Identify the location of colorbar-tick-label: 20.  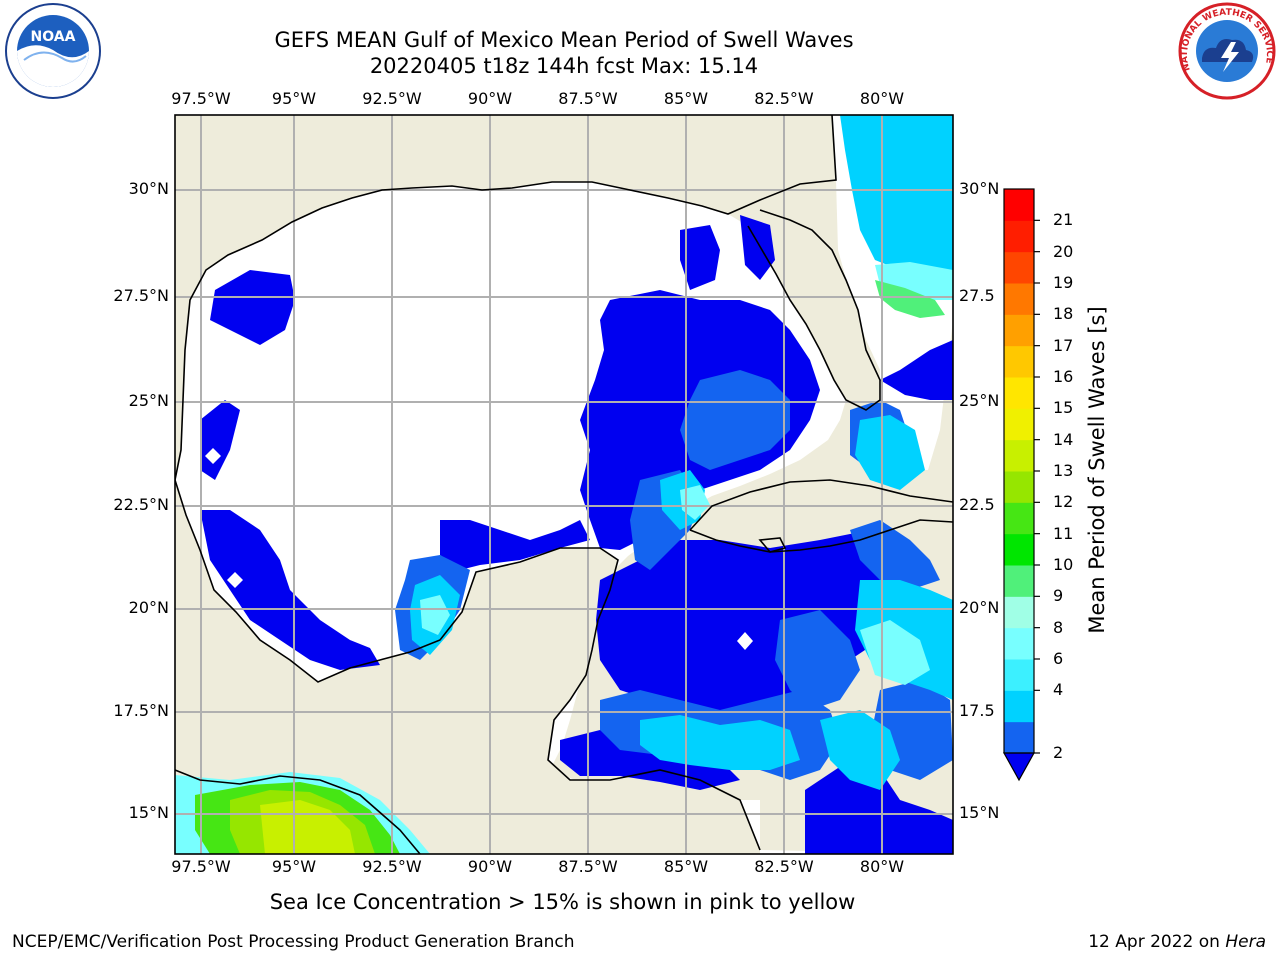
(1063, 251).